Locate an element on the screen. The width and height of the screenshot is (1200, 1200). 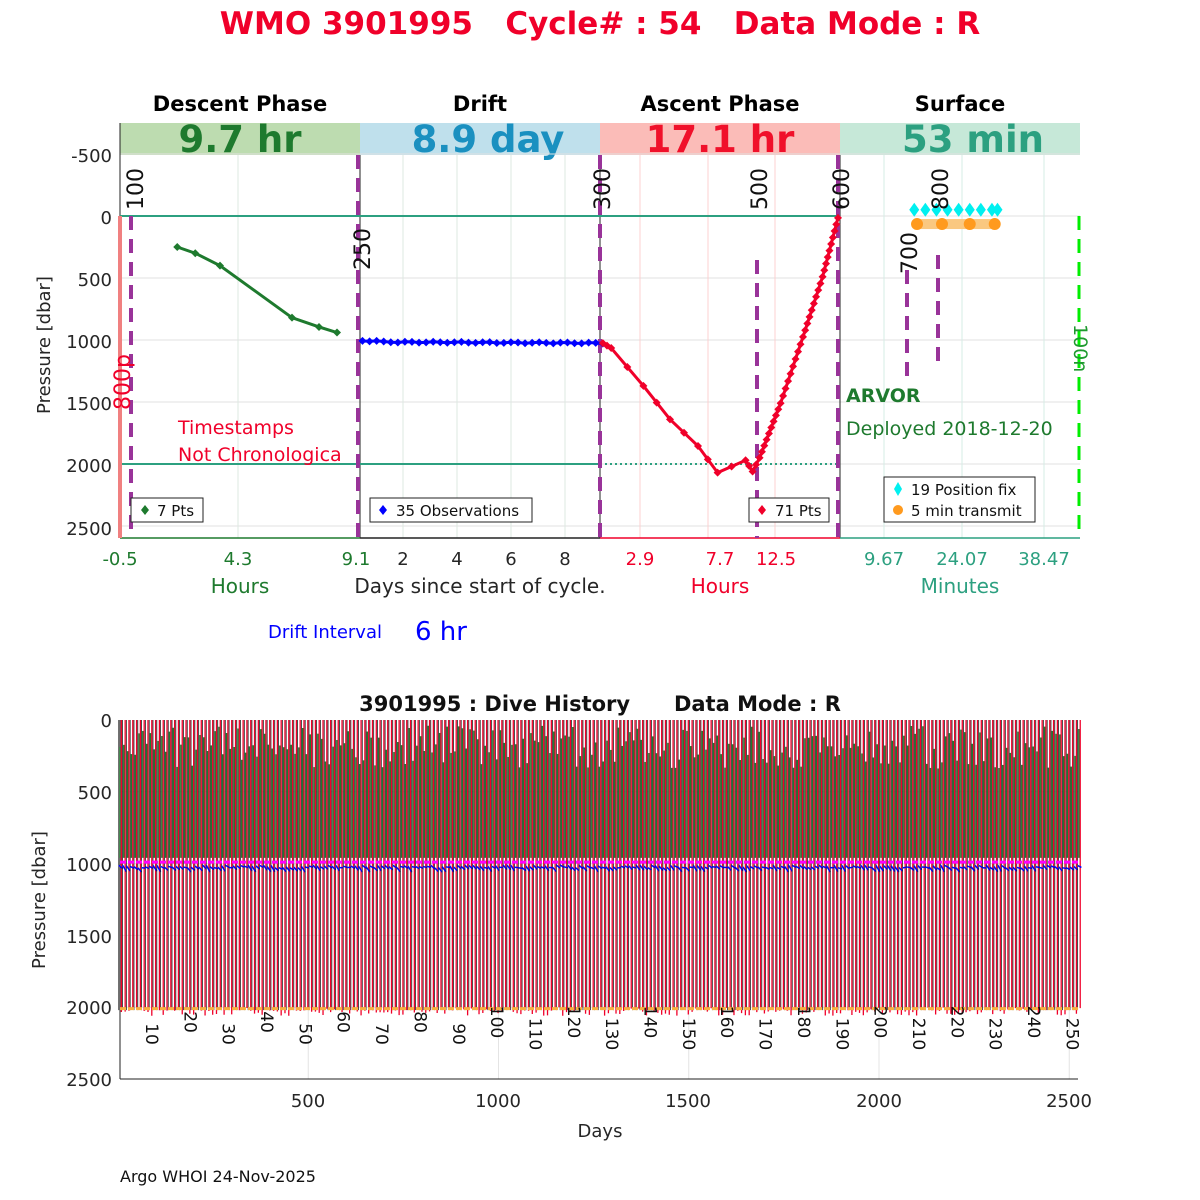
descent-point is located at coordinates (220, 265).